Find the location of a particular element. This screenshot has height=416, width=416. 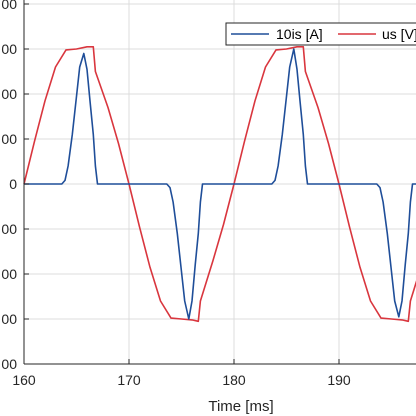

y-tick-label: 0 is located at coordinates (13, 184).